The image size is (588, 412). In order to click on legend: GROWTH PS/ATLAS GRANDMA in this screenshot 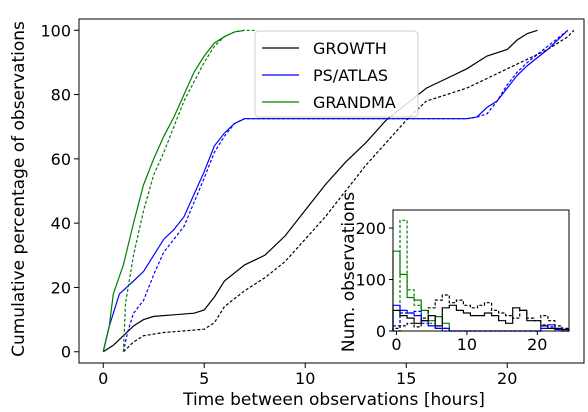, I will do `click(336, 74)`.